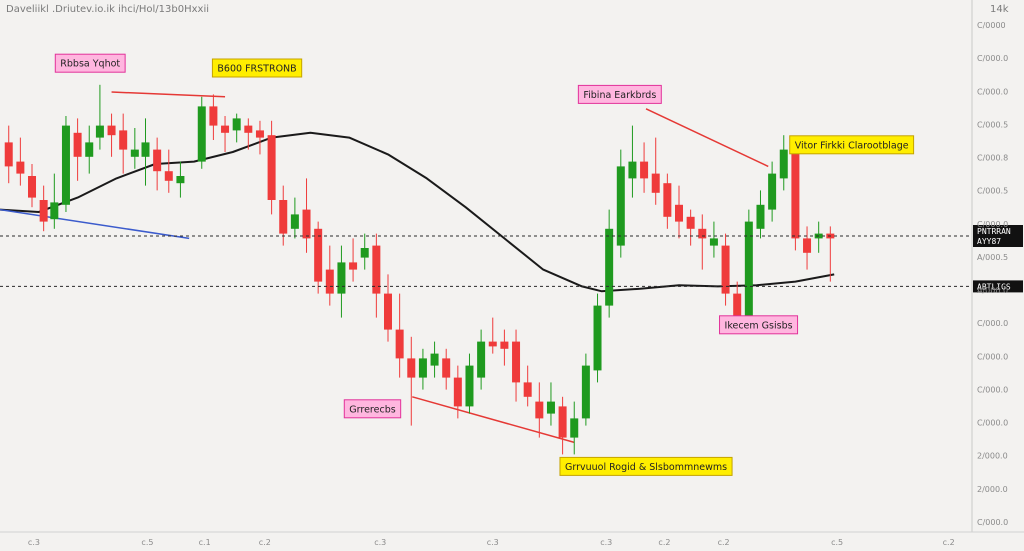 The width and height of the screenshot is (1024, 551). What do you see at coordinates (95, 224) in the screenshot?
I see `support-blue-line` at bounding box center [95, 224].